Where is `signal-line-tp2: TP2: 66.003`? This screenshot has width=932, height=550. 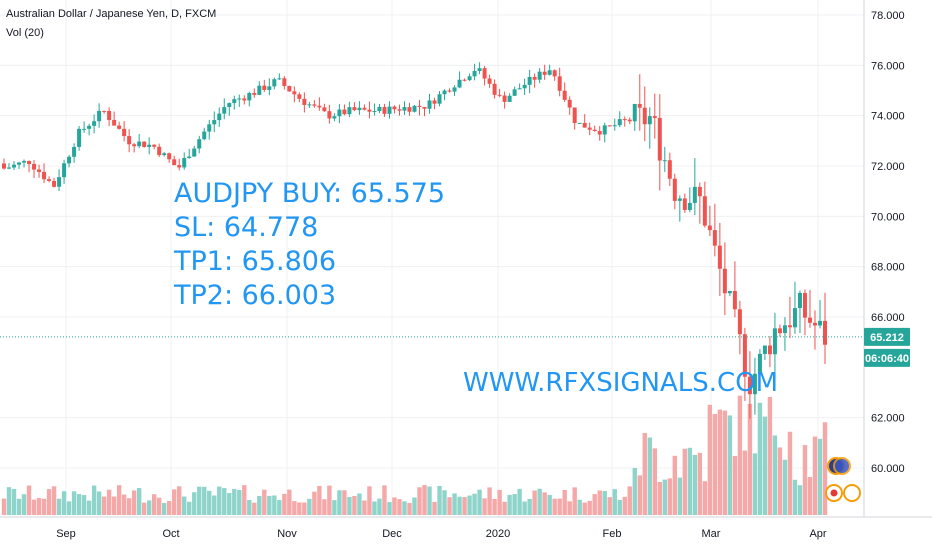 signal-line-tp2: TP2: 66.003 is located at coordinates (255, 295).